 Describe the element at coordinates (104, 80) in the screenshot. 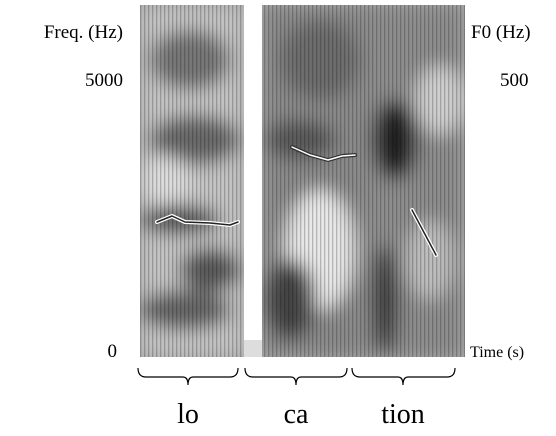

I see `left-tick-label: 5000` at that location.